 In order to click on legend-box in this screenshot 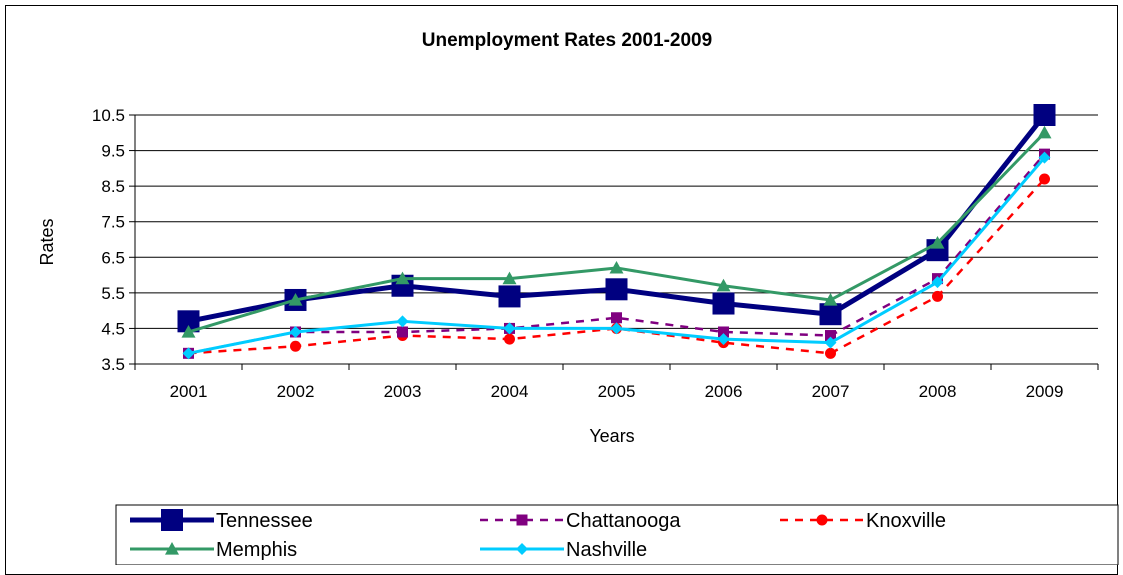, I will do `click(617, 534)`.